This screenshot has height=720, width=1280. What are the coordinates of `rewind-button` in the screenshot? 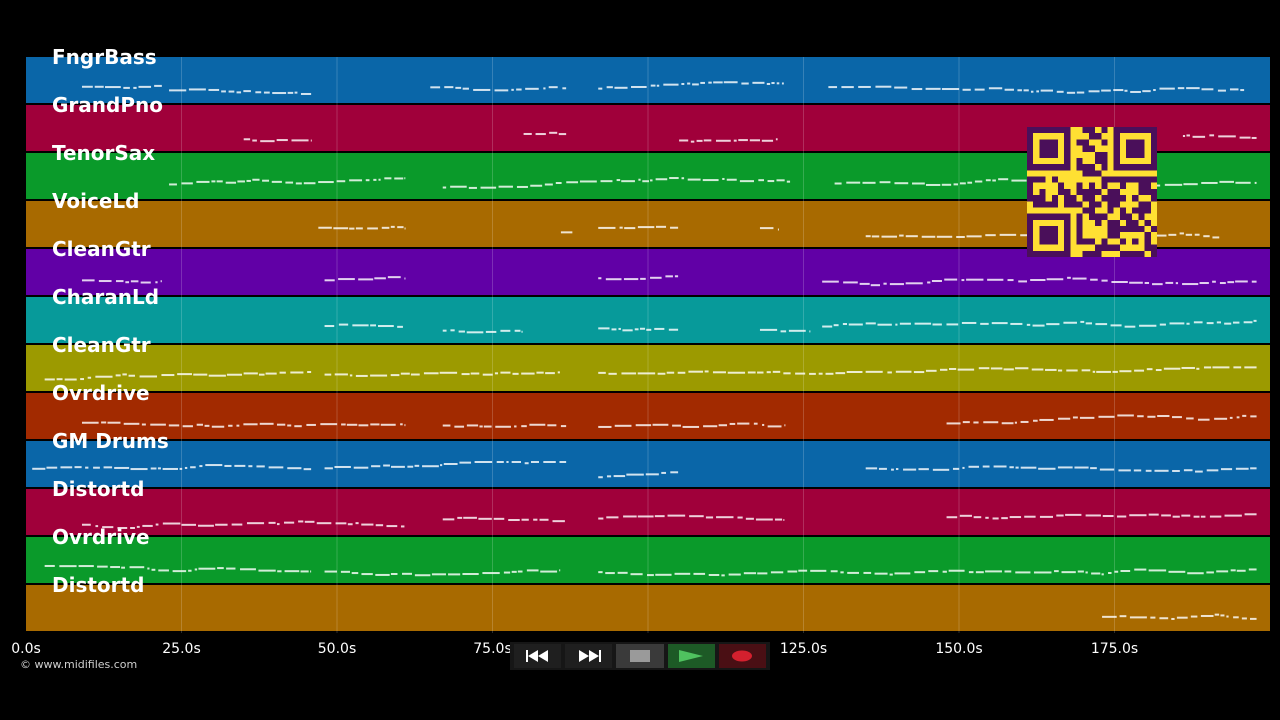 It's located at (538, 656).